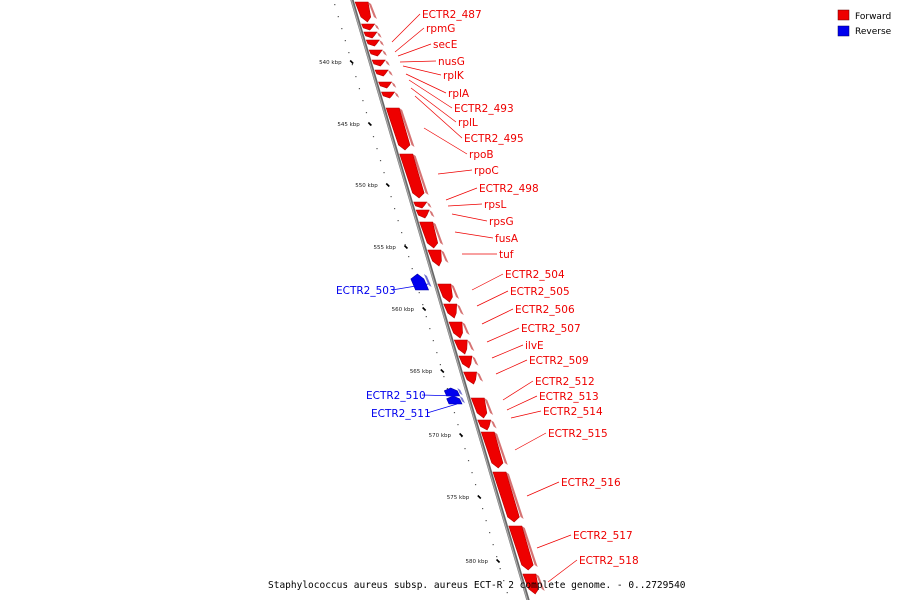 Image resolution: width=900 pixels, height=600 pixels. Describe the element at coordinates (330, 63) in the screenshot. I see `tick-label: 540 kbp` at that location.